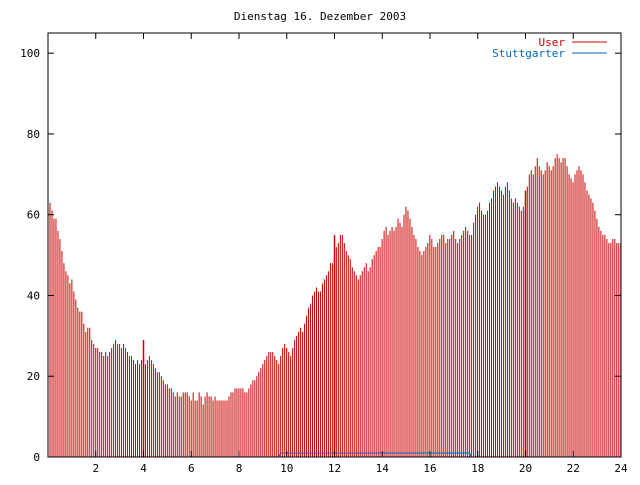 The image size is (640, 485). What do you see at coordinates (573, 468) in the screenshot?
I see `x-tick-label: 22` at bounding box center [573, 468].